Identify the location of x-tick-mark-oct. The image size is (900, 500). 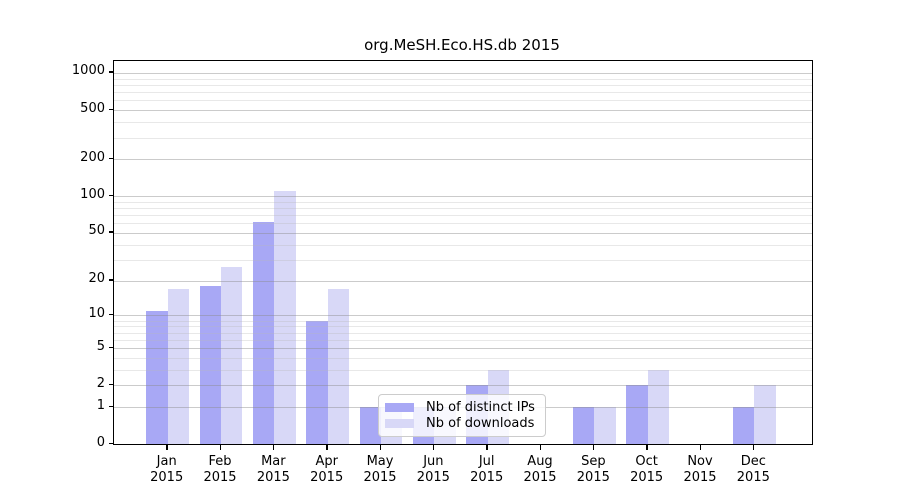
(647, 447).